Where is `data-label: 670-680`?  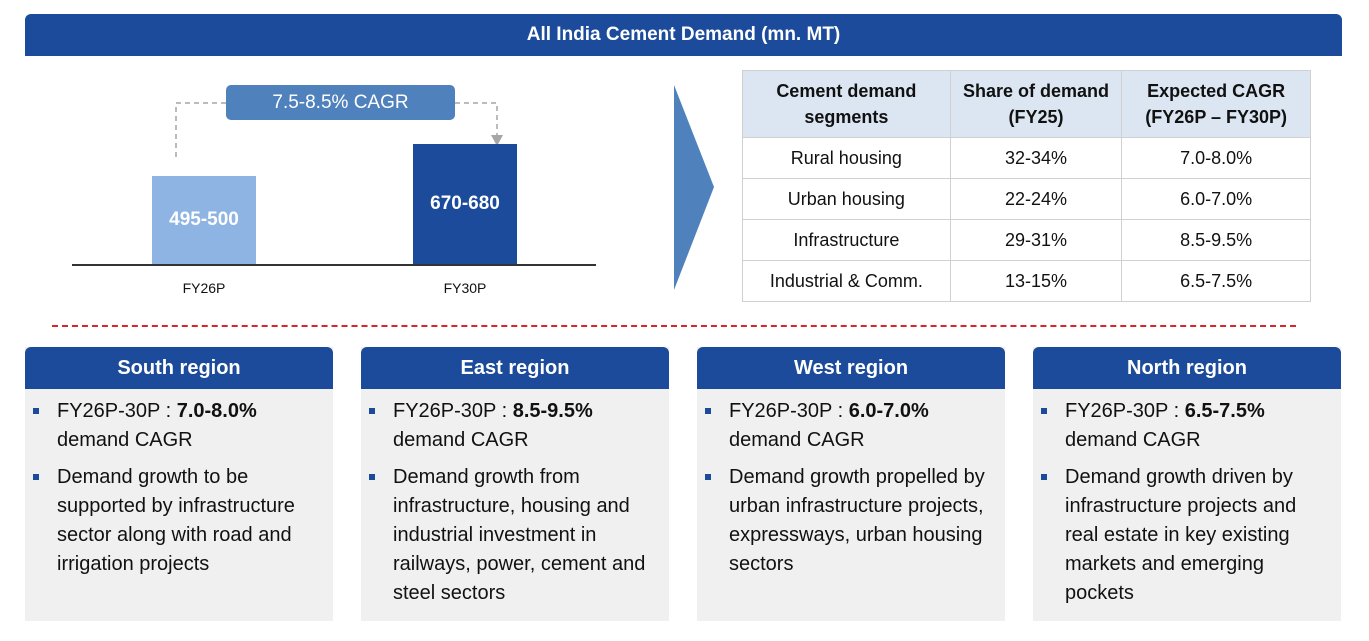 data-label: 670-680 is located at coordinates (465, 204).